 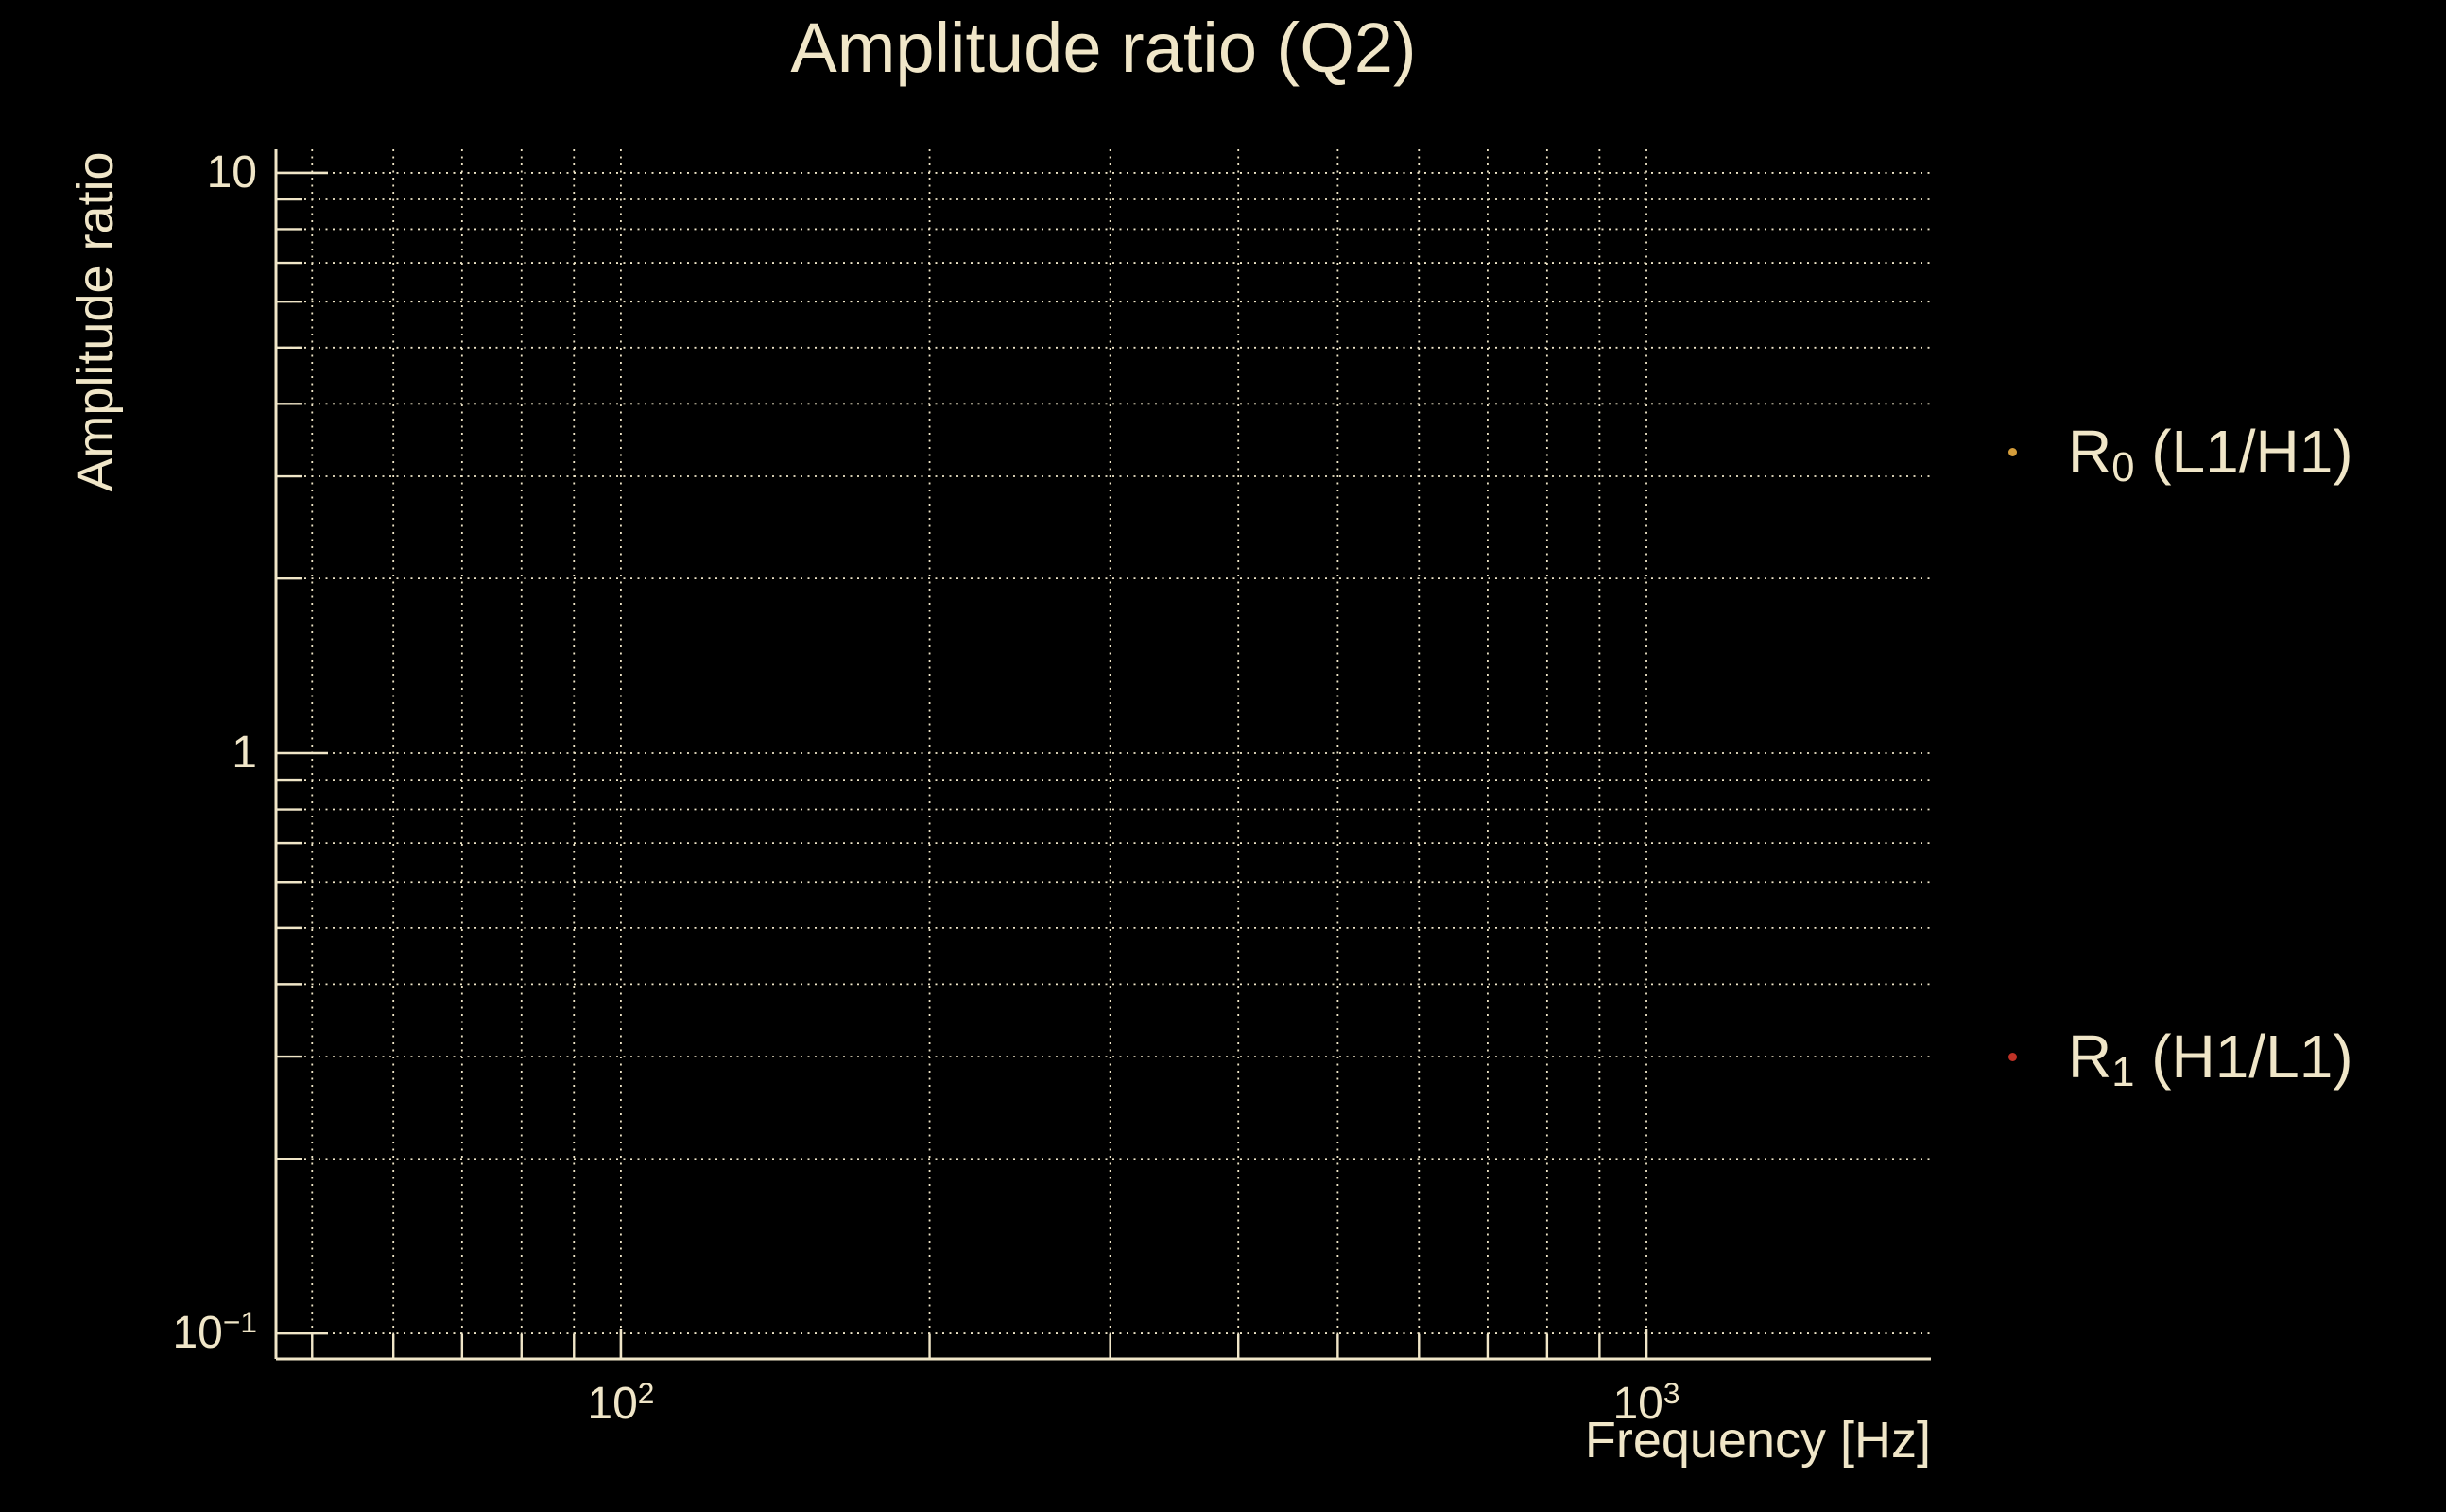 What do you see at coordinates (1104, 48) in the screenshot?
I see `chart-title: Amplitude ratio (Q2)` at bounding box center [1104, 48].